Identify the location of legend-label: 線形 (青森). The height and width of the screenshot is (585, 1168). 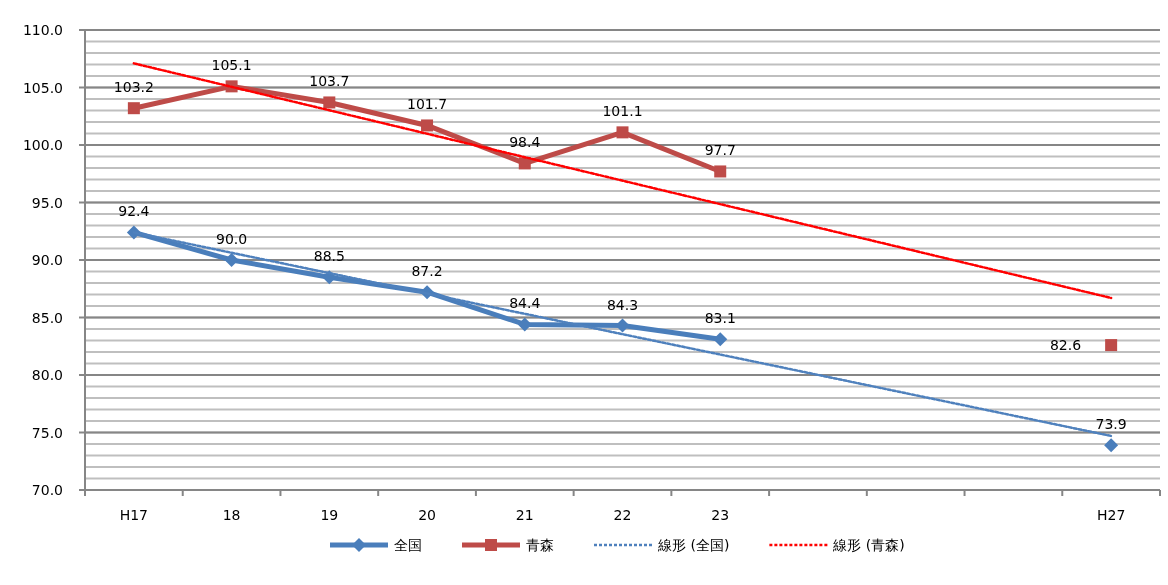
(868, 545).